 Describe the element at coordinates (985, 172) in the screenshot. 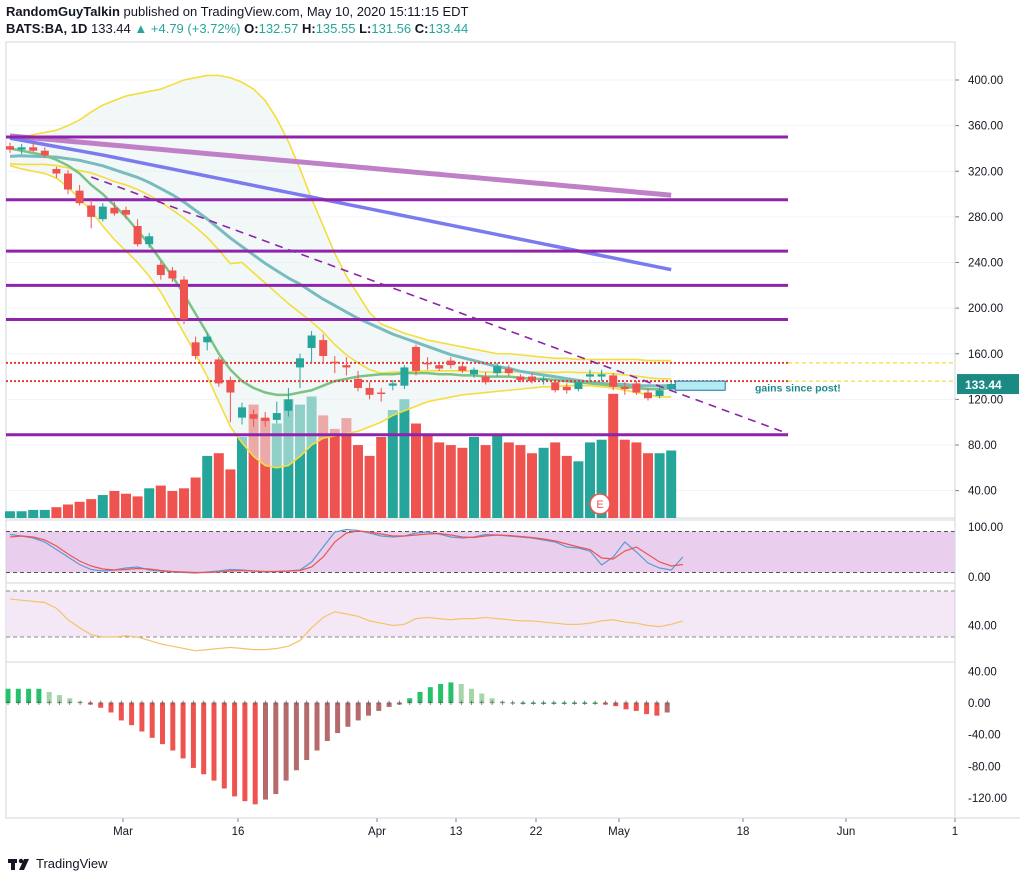

I see `price-axis-label: 320.00` at that location.